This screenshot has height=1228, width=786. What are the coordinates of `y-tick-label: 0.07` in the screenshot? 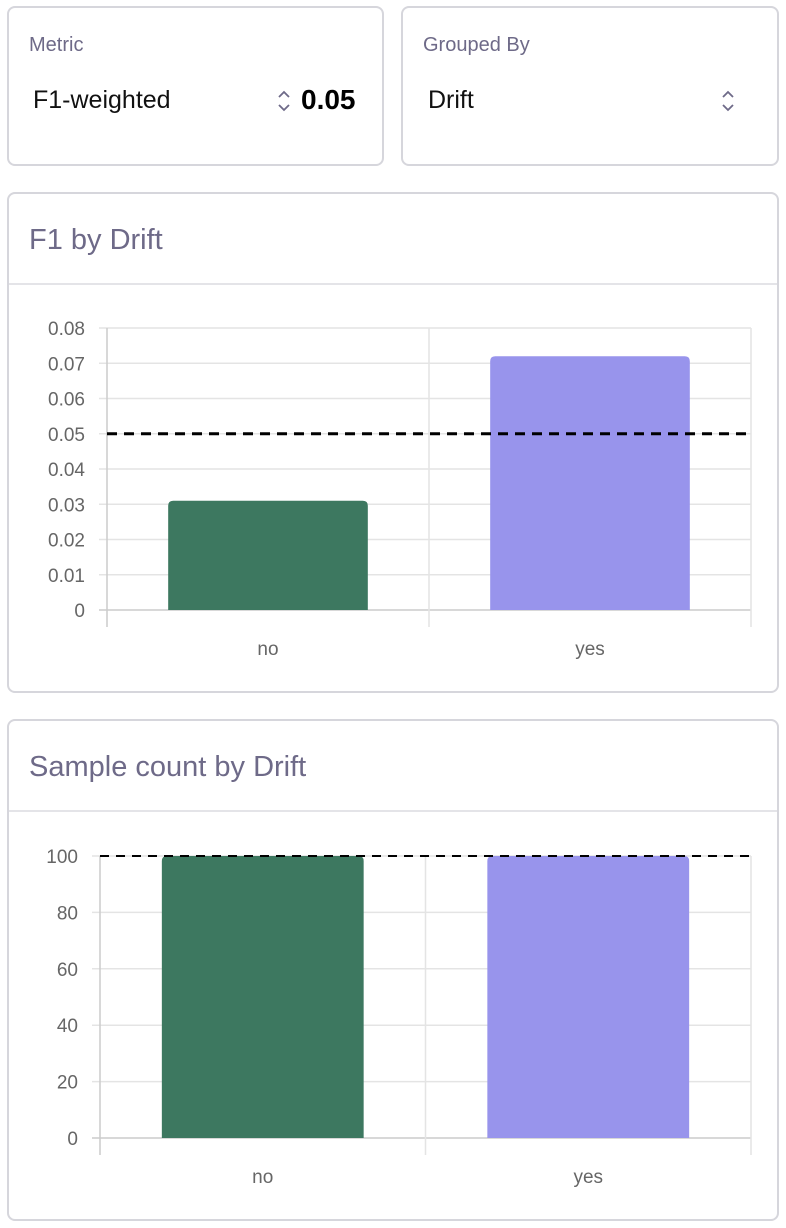 It's located at (66, 364).